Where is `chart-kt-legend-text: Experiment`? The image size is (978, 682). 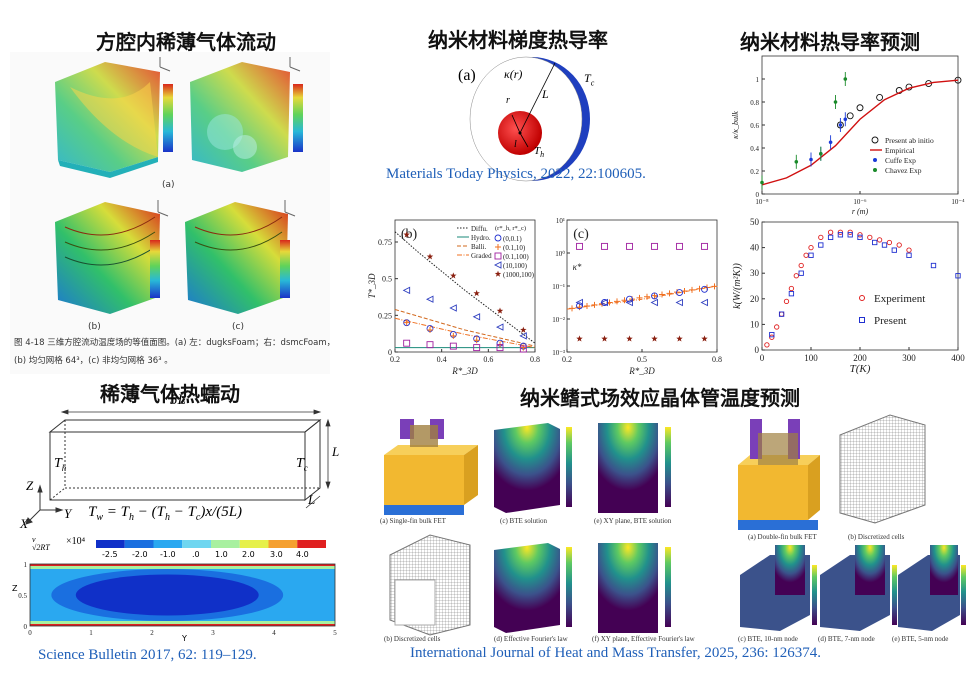
chart-kt-legend-text: Experiment is located at coordinates (899, 299).